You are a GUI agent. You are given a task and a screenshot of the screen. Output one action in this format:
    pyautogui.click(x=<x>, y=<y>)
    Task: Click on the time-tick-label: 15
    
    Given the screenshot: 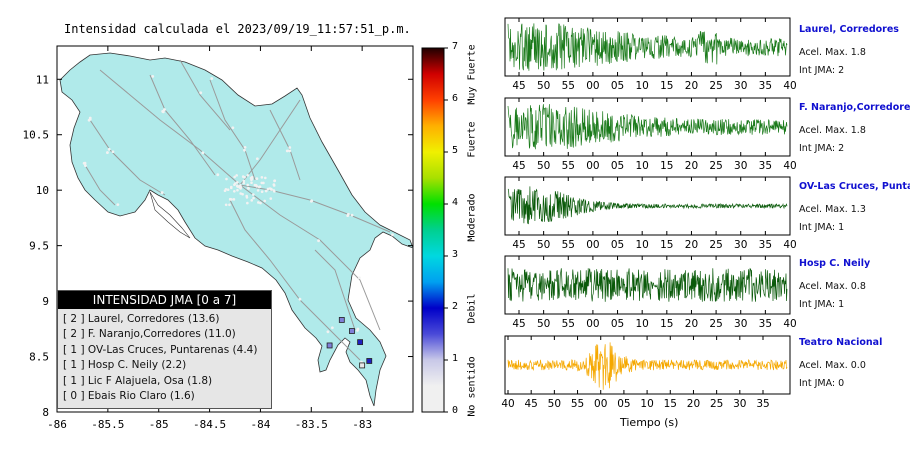 What is the action you would take?
    pyautogui.click(x=666, y=86)
    